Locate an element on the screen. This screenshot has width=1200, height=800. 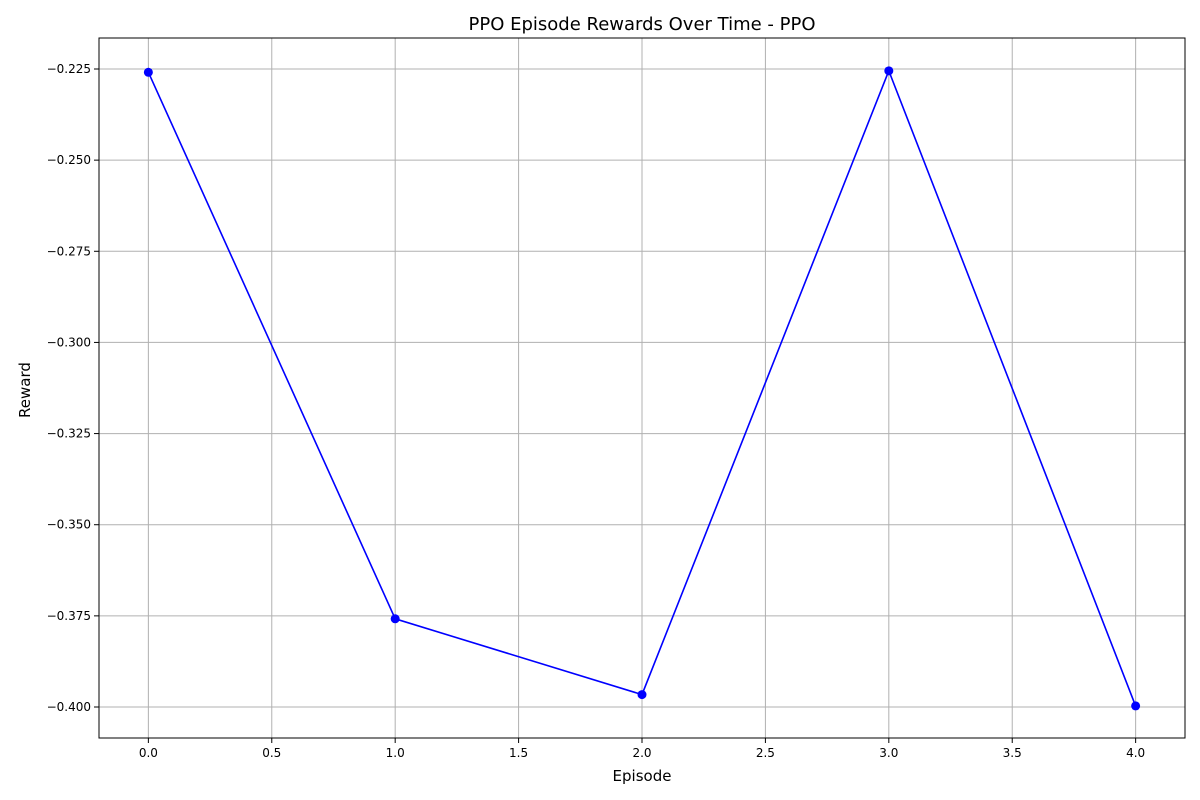
x-tick-label: 2.5 is located at coordinates (765, 753).